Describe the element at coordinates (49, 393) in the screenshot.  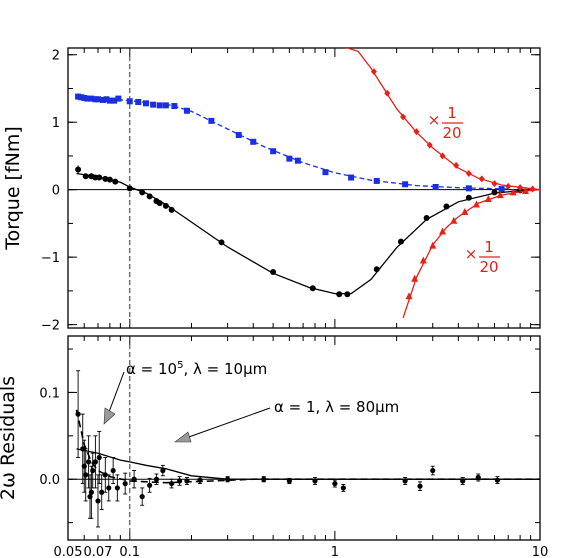
I see `y-tick-label: 0.1` at that location.